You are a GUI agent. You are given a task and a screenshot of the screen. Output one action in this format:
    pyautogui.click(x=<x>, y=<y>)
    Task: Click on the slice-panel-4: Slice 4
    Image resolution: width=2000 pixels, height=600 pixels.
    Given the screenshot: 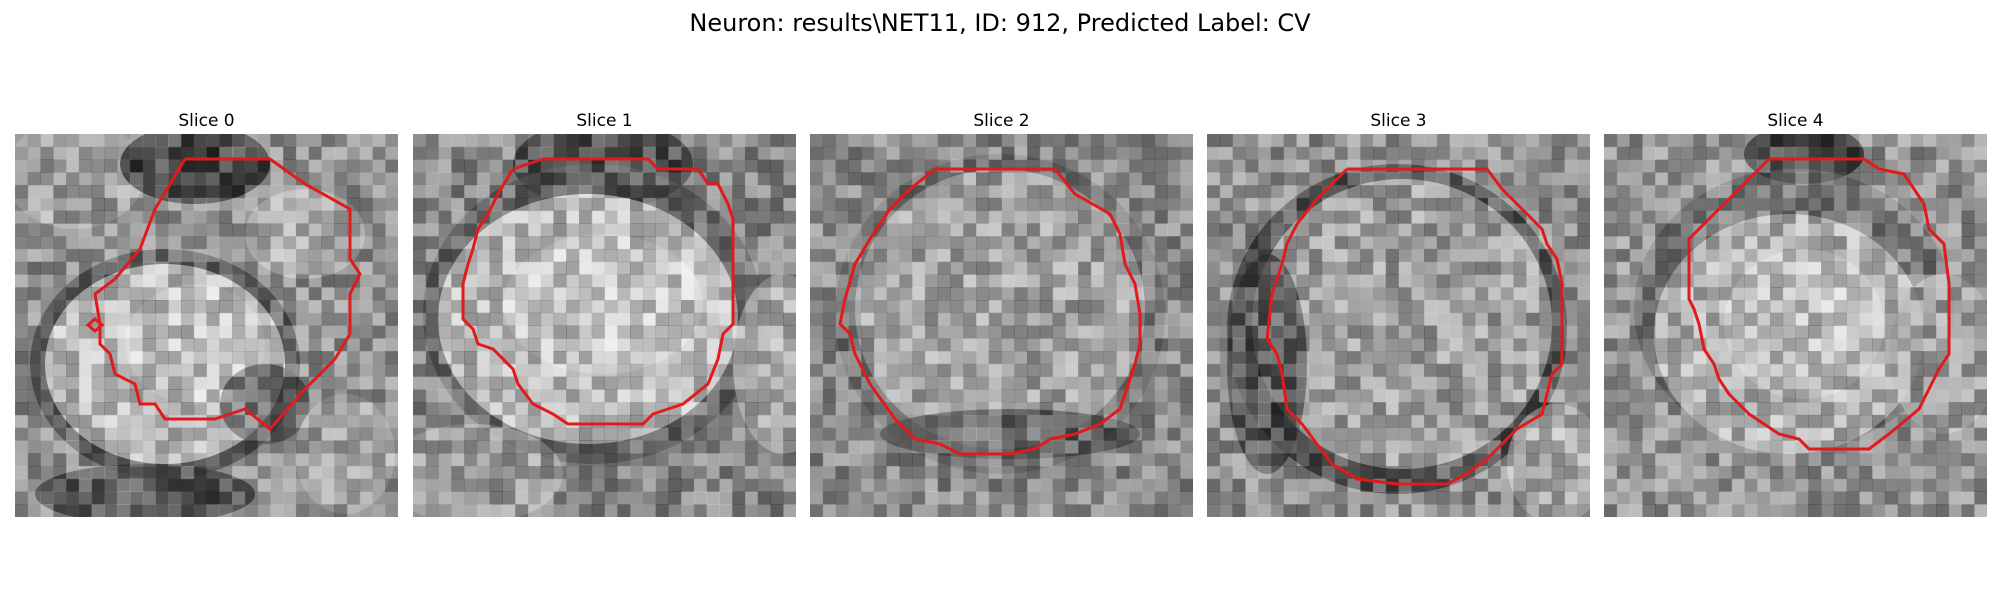 What is the action you would take?
    pyautogui.click(x=1795, y=312)
    